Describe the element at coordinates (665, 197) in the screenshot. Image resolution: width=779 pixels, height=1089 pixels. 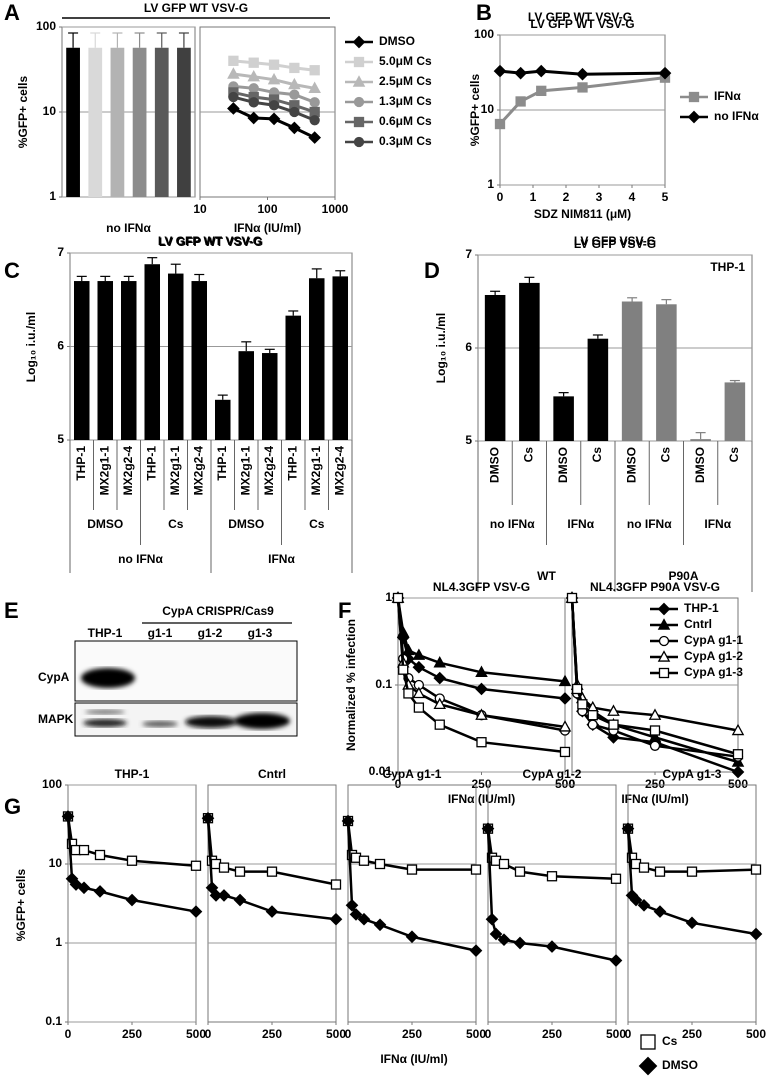
I see `x-tick-label: 5` at that location.